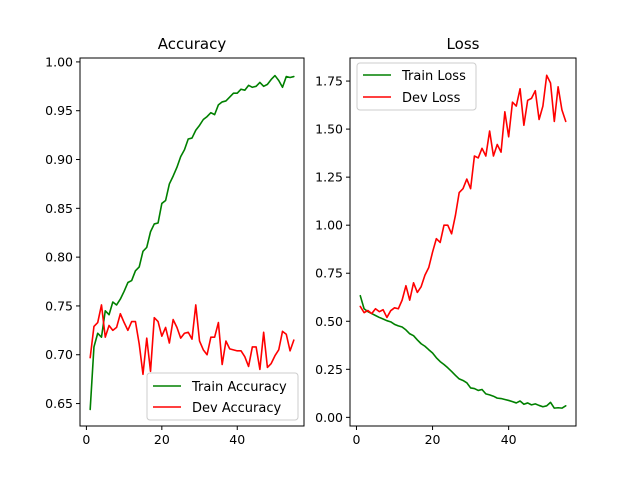  I want to click on loss-x-tick-label: 40, so click(509, 439).